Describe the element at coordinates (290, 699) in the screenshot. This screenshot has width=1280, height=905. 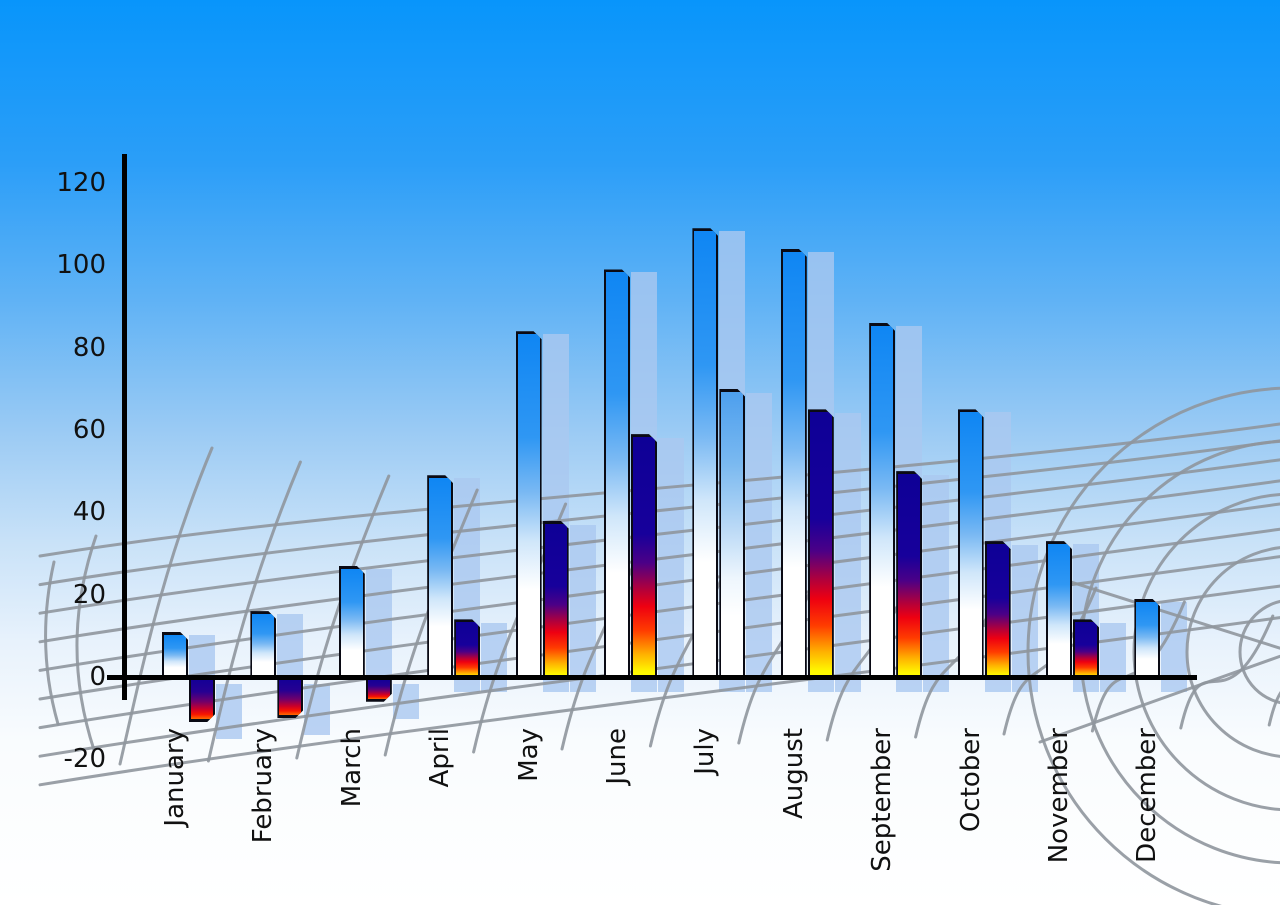
I see `bar-february-series2` at that location.